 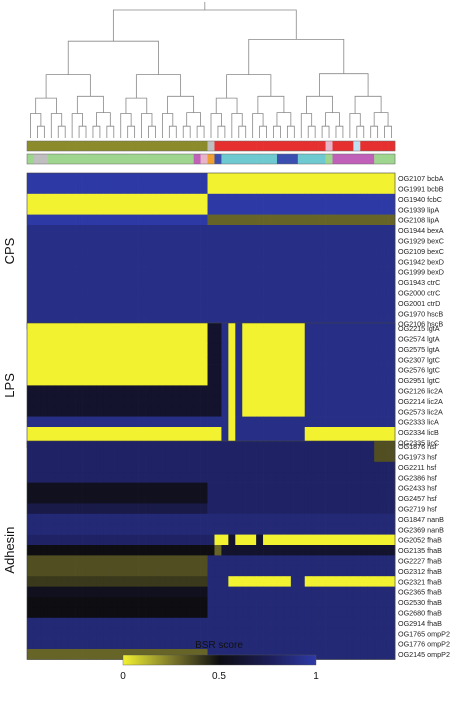 I want to click on row-label: OG2719 hsf, so click(x=417, y=509).